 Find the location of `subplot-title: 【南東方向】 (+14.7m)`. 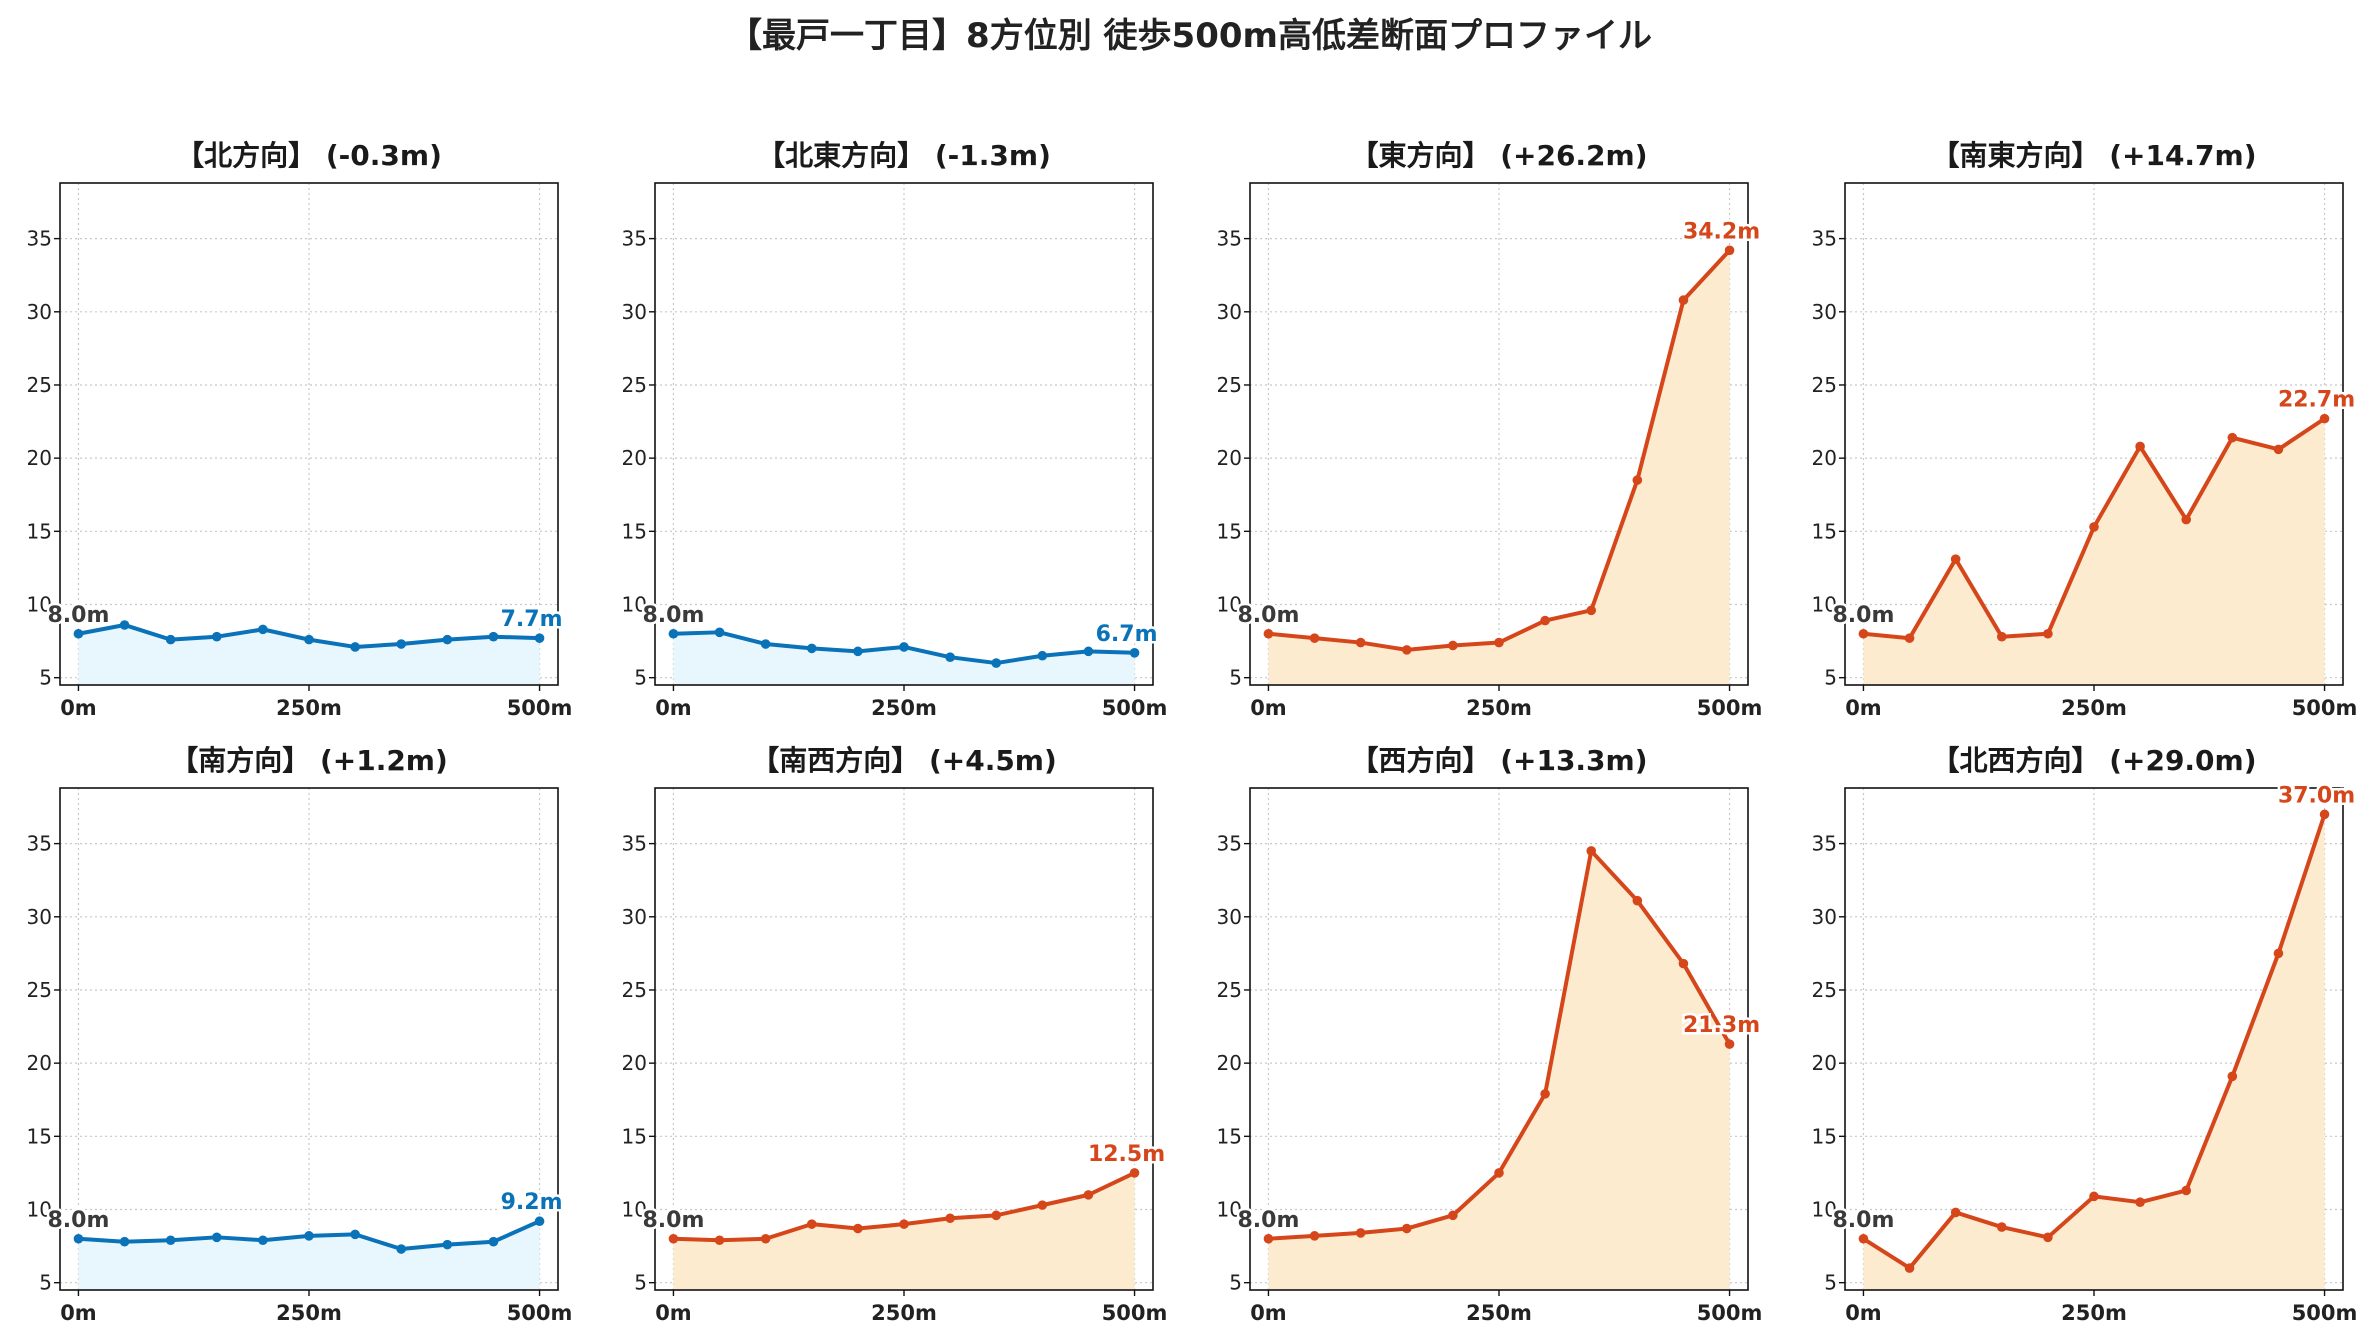

subplot-title: 【南東方向】 (+14.7m) is located at coordinates (2093, 155).